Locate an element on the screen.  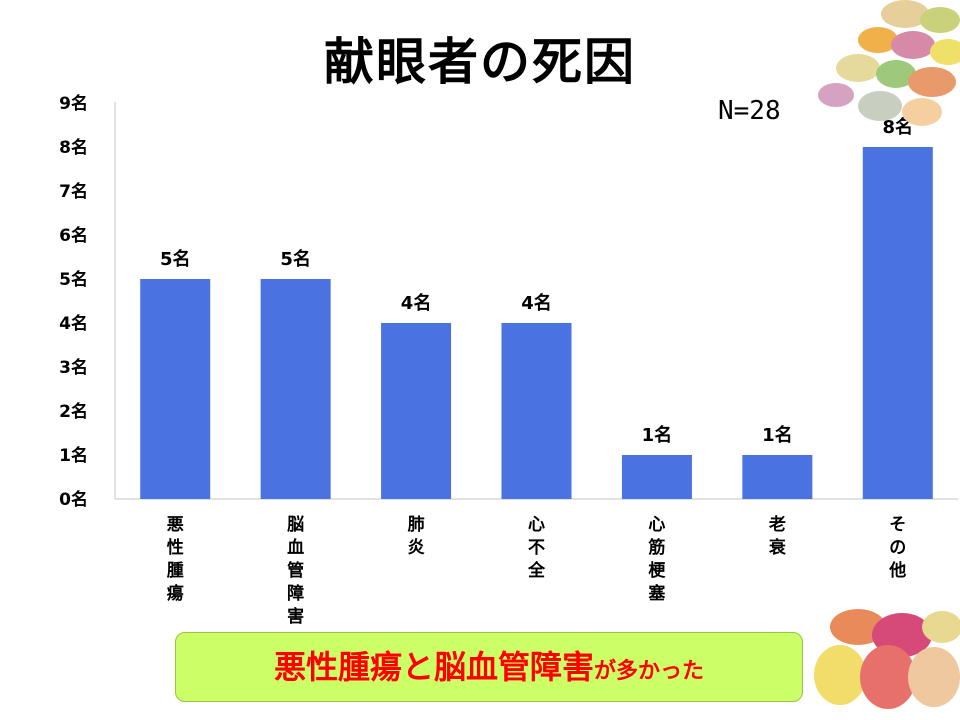
candy-decoration-bottom is located at coordinates (887, 659).